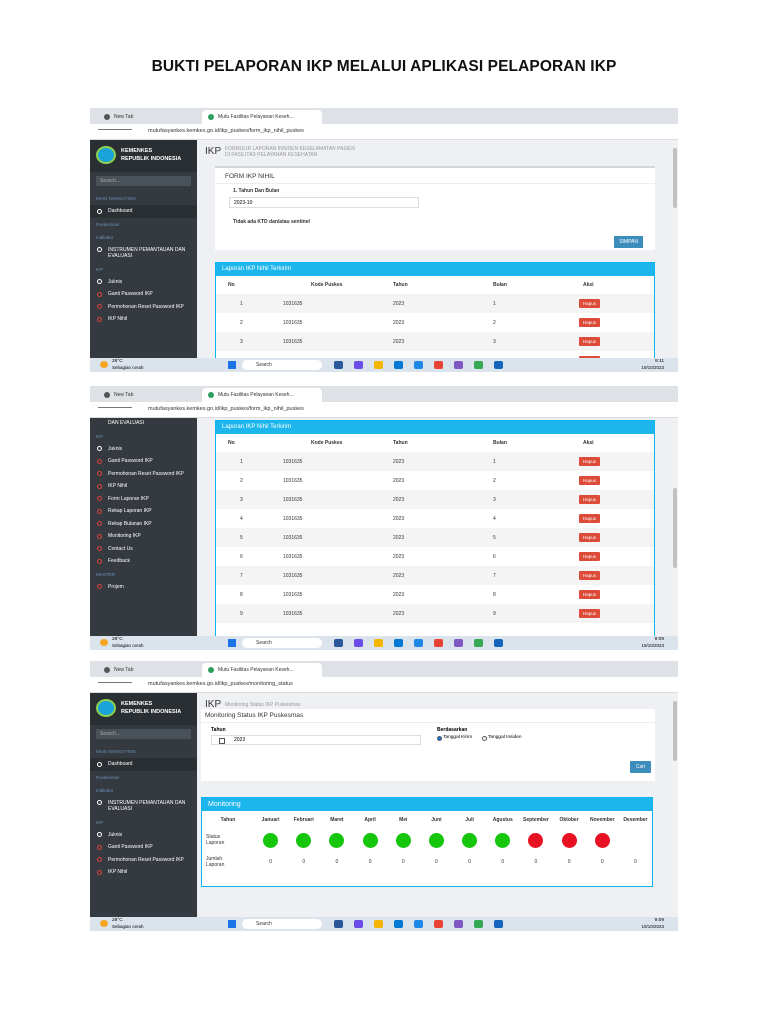 The image size is (768, 1024). Describe the element at coordinates (143, 511) in the screenshot. I see `sidebar-item: Rekap Laporan IKP` at that location.